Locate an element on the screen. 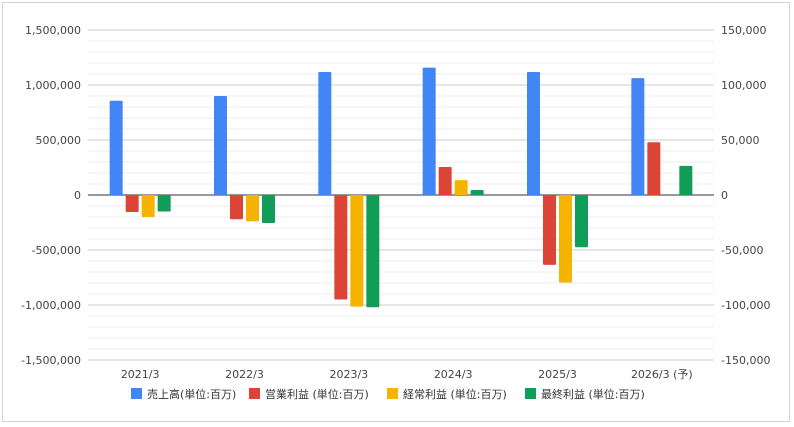 Image resolution: width=794 pixels, height=427 pixels. right-tick-label: -100,000 is located at coordinates (745, 305).